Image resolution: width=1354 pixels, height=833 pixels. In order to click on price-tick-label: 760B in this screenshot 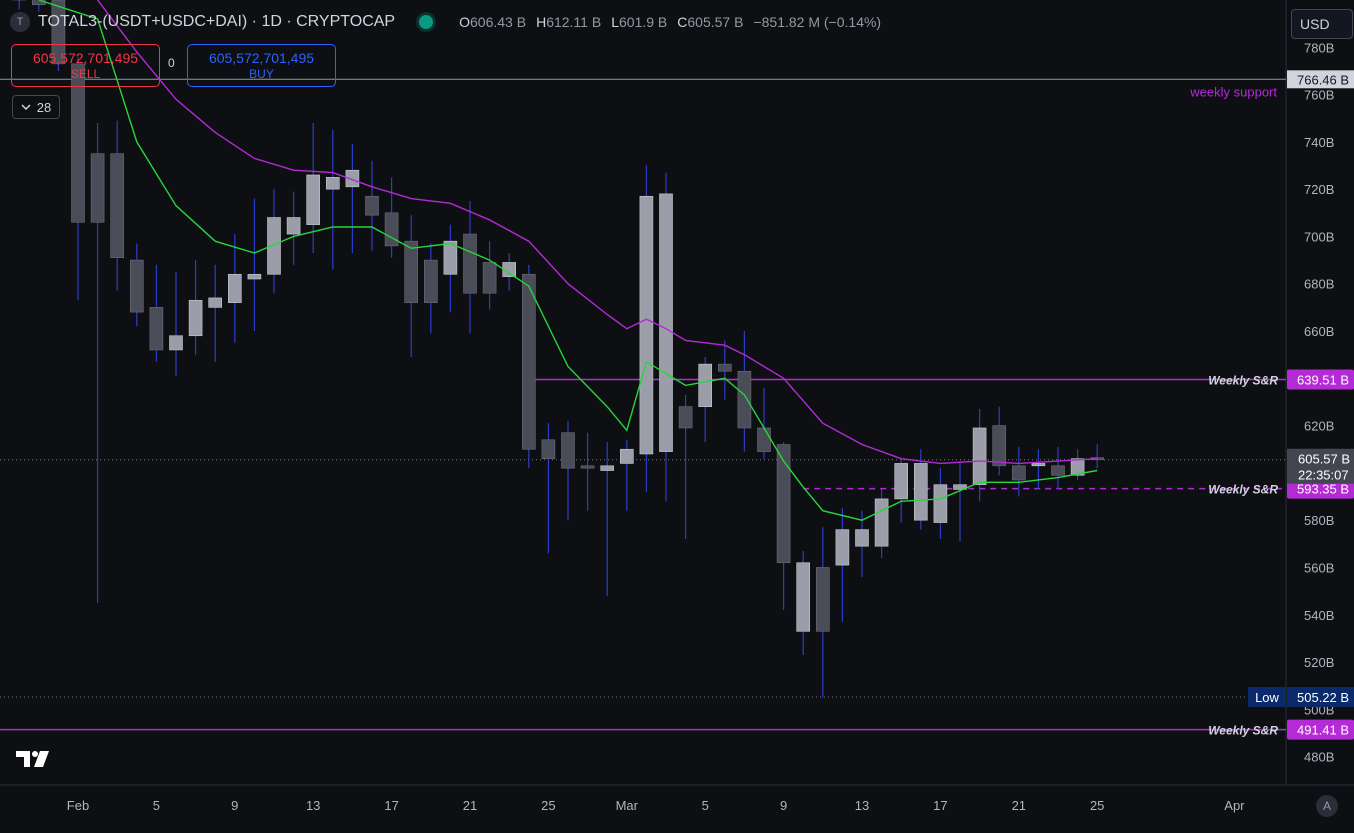, I will do `click(1319, 95)`.